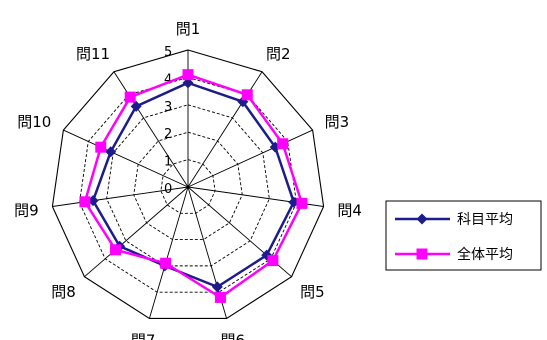 Image resolution: width=547 pixels, height=340 pixels. What do you see at coordinates (168, 121) in the screenshot?
I see `radial-tick-labels: 0 1 2 3 4 5` at bounding box center [168, 121].